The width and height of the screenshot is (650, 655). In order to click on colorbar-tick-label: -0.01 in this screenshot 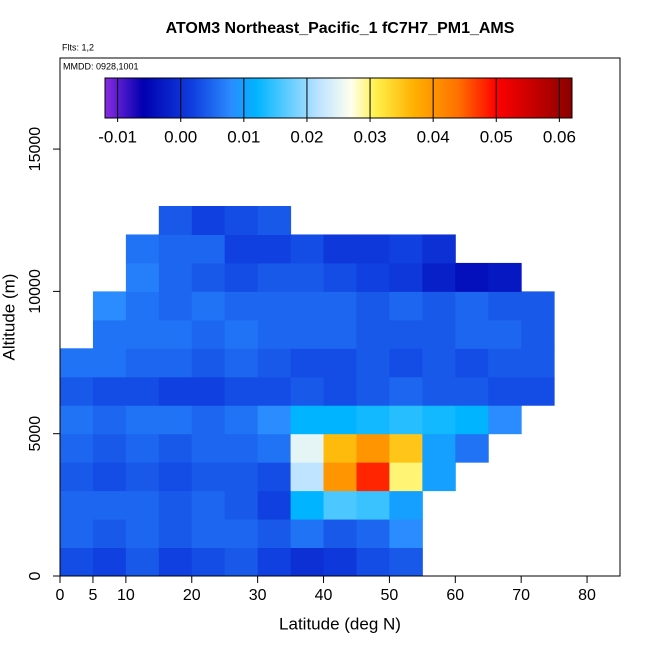, I will do `click(117, 136)`.